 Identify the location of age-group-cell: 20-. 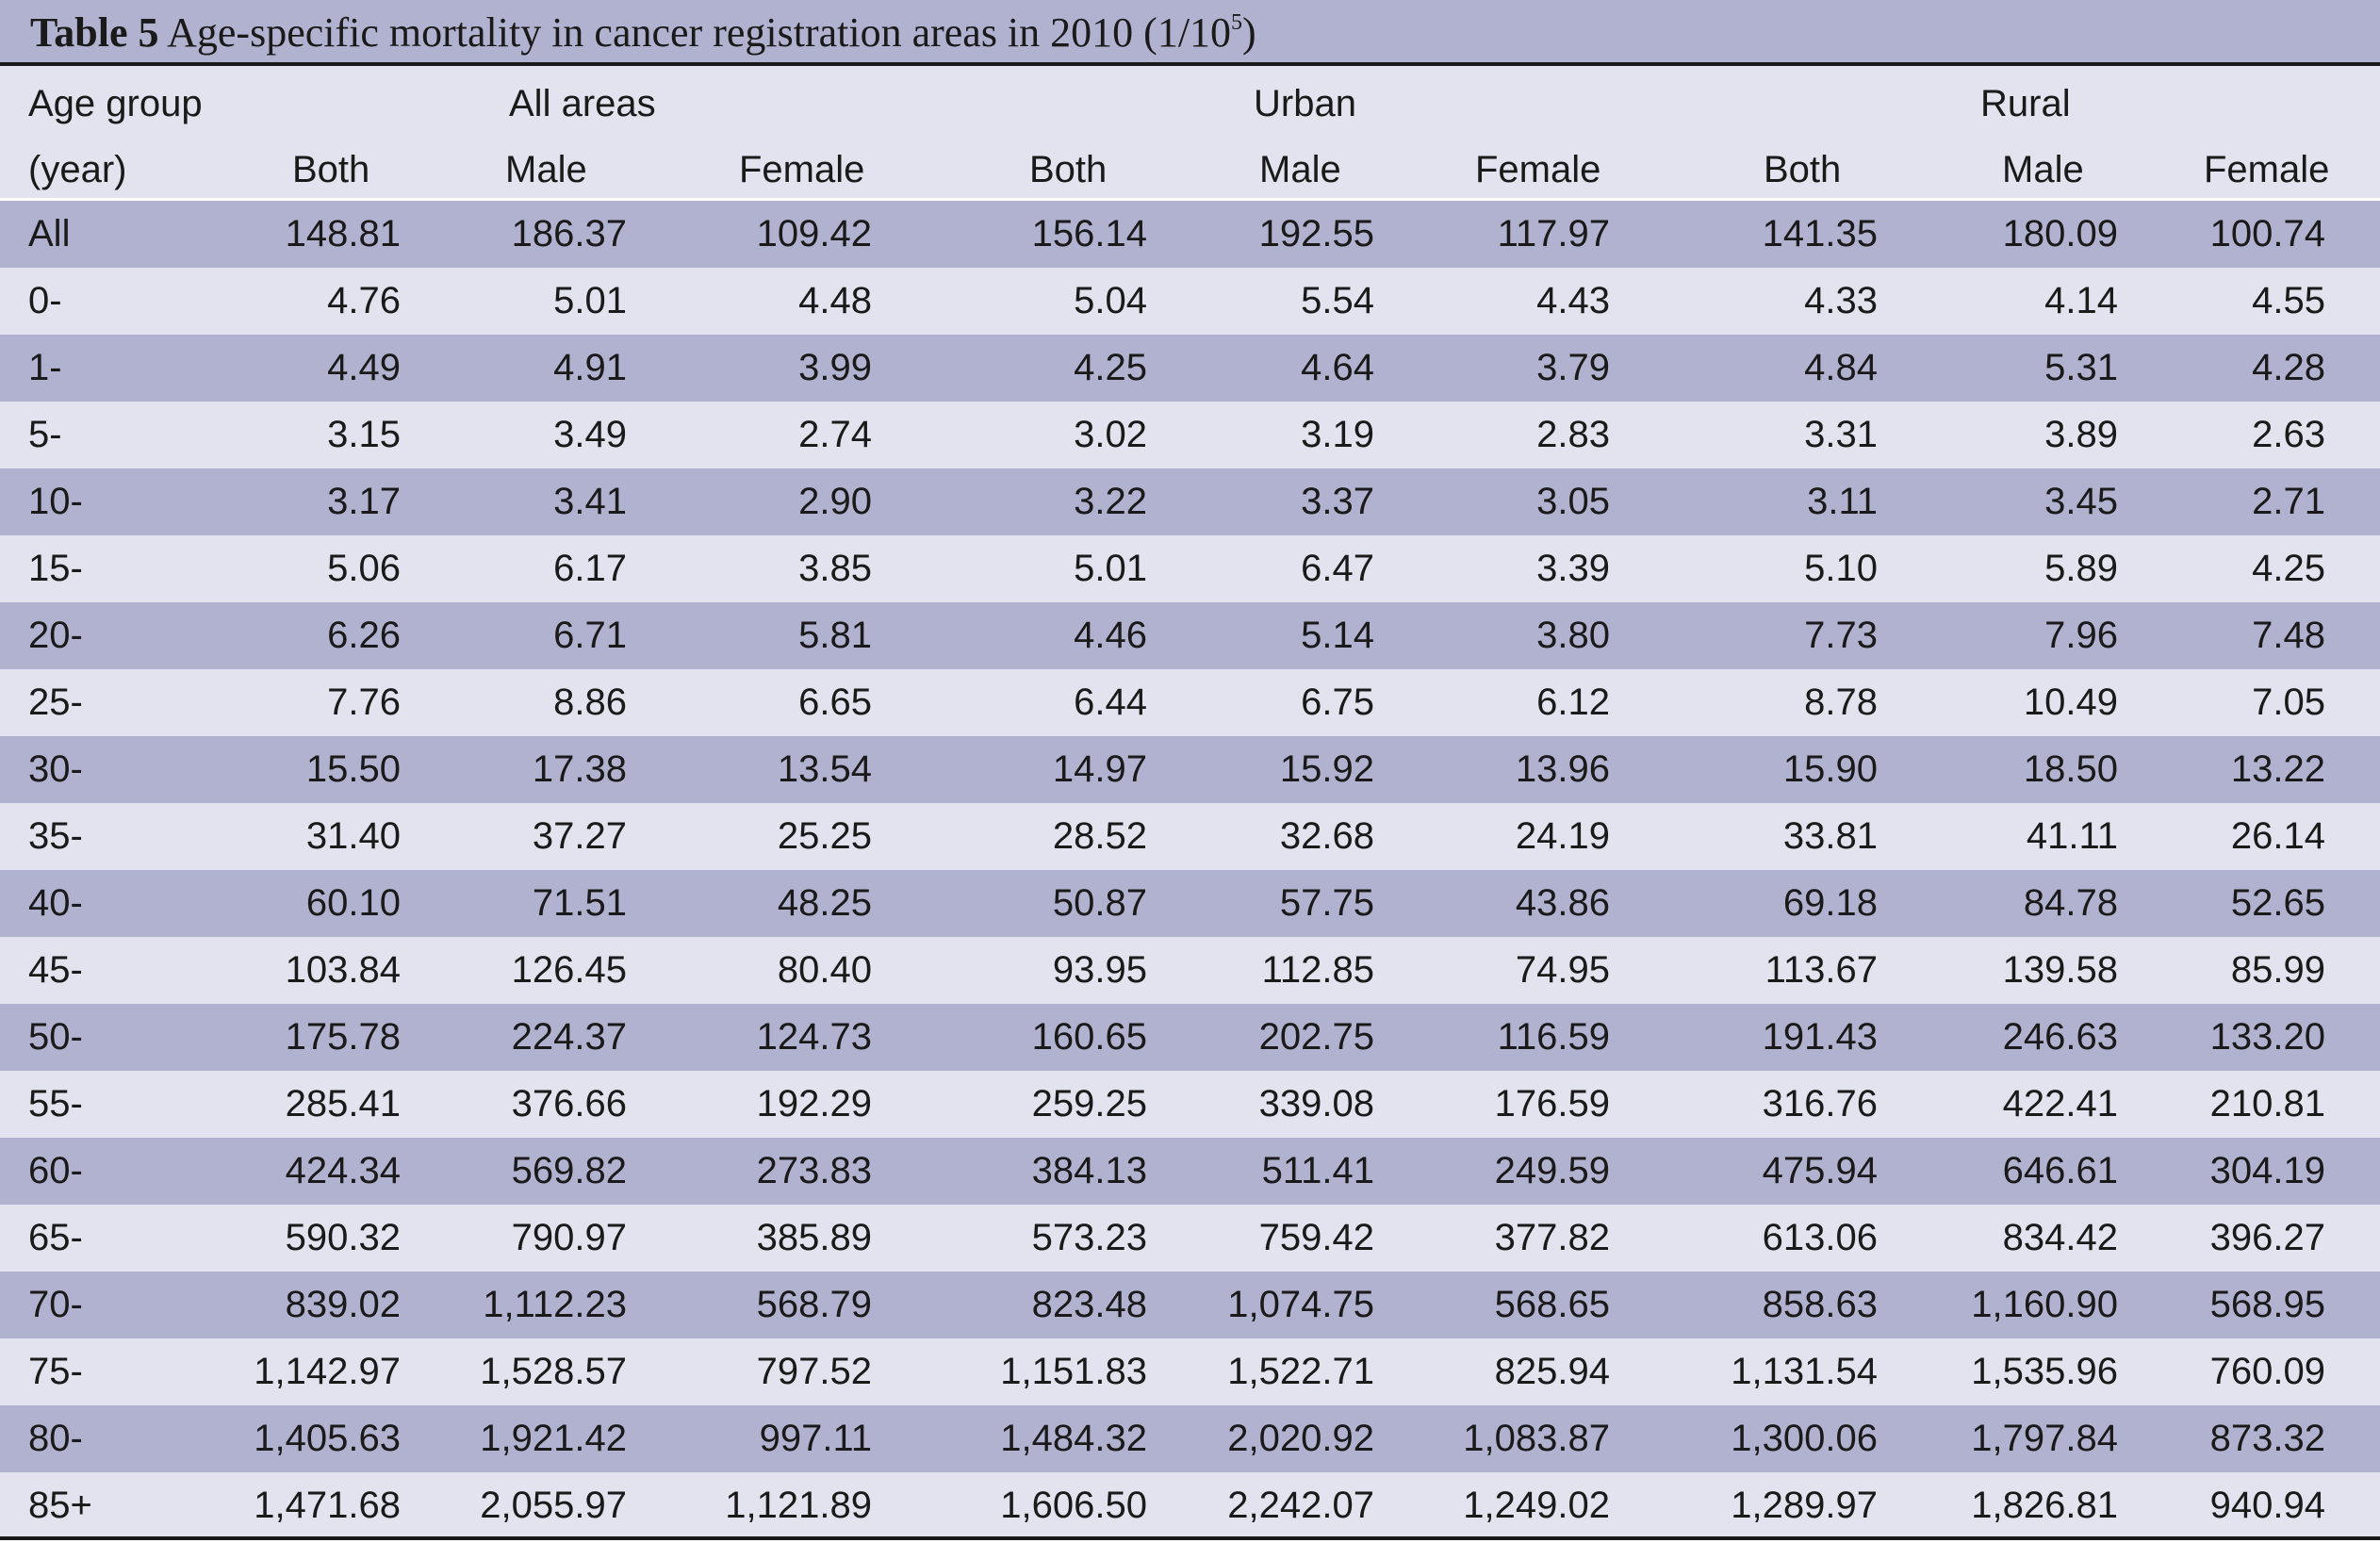
(55, 635).